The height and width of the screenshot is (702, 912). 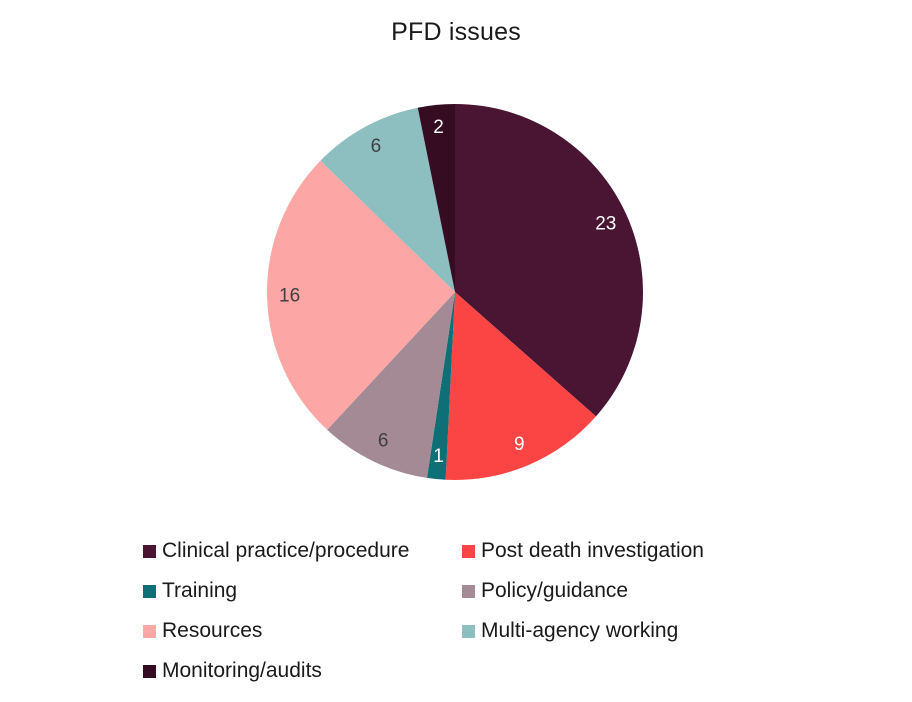 I want to click on legend-label: Resources, so click(x=212, y=630).